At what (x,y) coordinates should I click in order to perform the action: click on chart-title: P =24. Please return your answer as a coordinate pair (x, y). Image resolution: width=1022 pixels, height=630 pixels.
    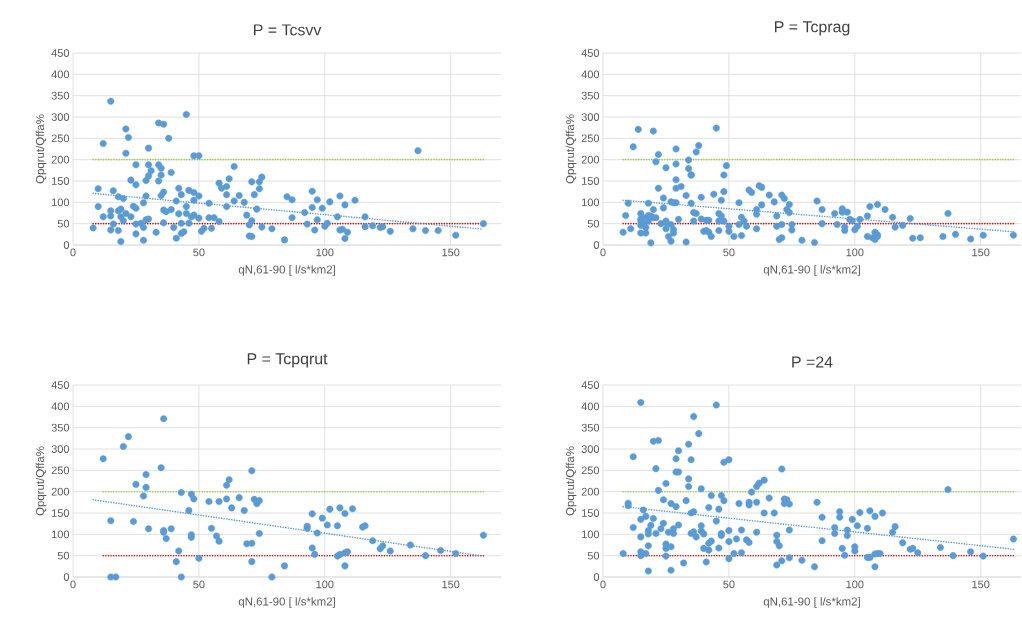
    Looking at the image, I should click on (812, 362).